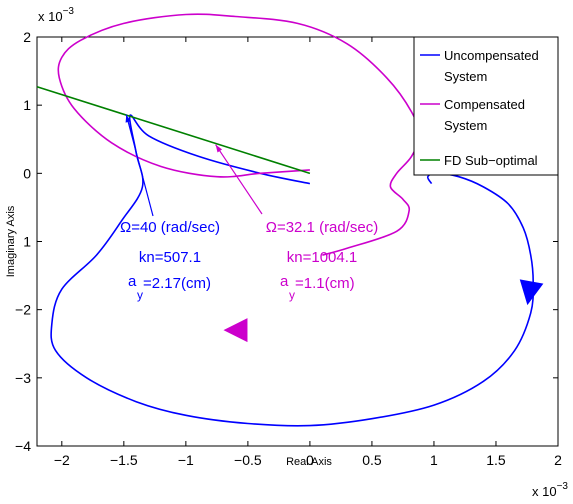 The image size is (573, 504). What do you see at coordinates (322, 227) in the screenshot?
I see `annotation-frequency: Ω=32.1 (rad/sec)` at bounding box center [322, 227].